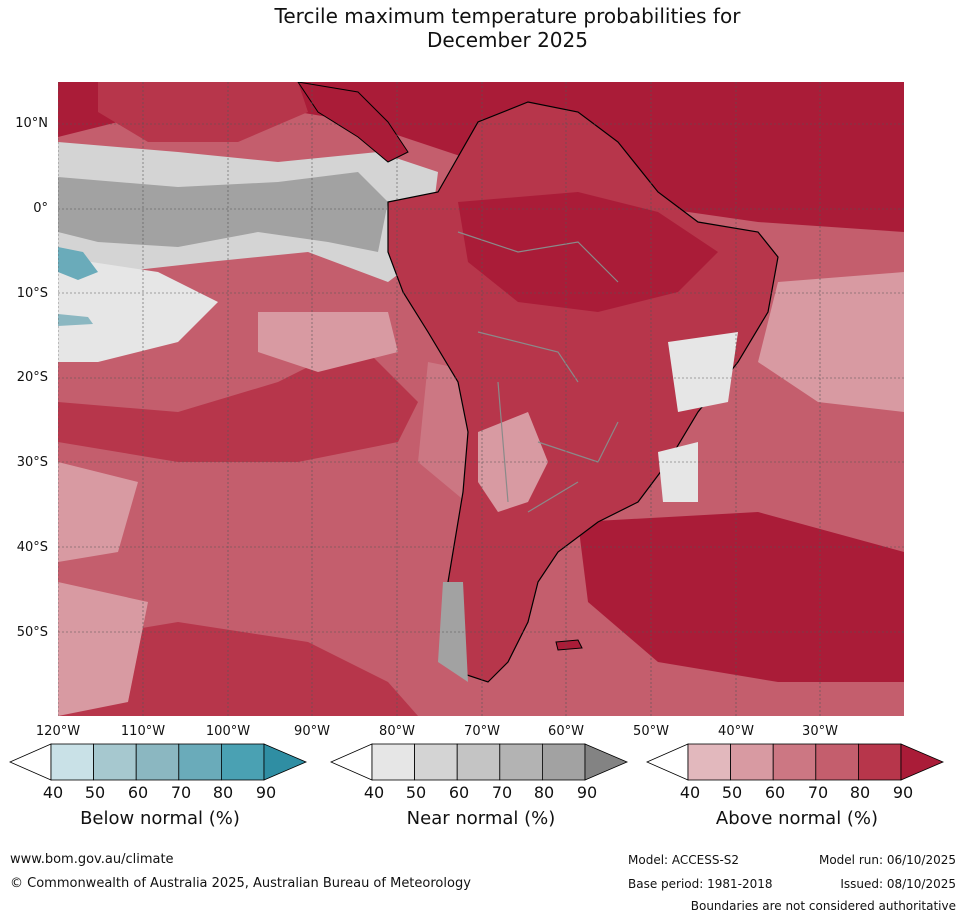 The height and width of the screenshot is (919, 965). I want to click on below-tick-90: 90, so click(266, 792).